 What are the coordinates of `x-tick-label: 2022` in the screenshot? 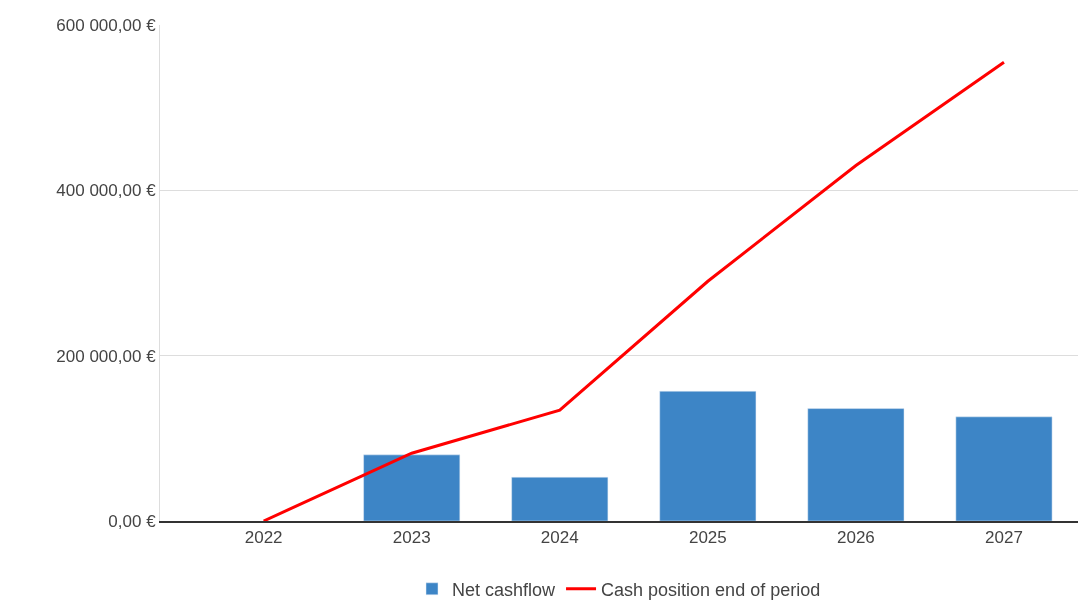 It's located at (263, 538).